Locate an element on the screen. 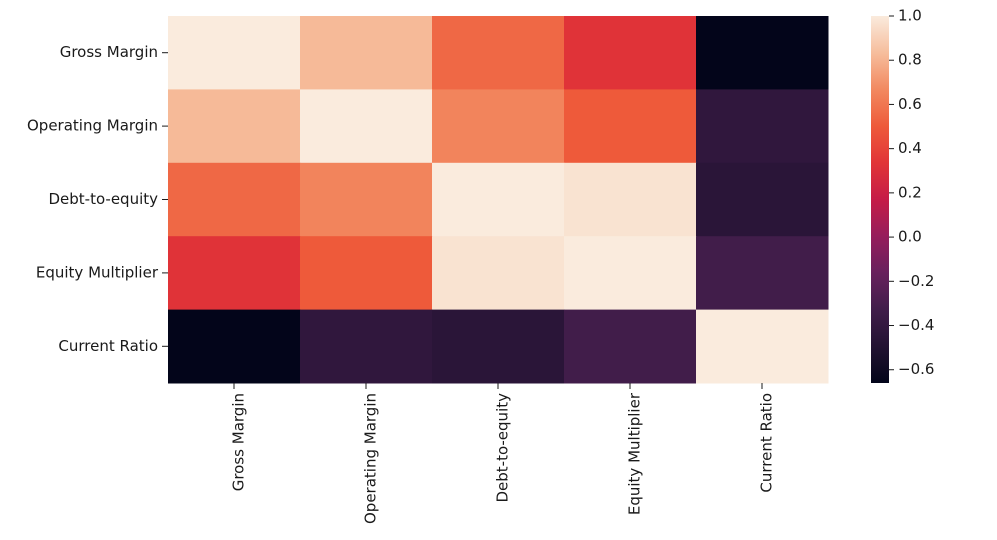 This screenshot has height=540, width=997. colorbar-tick-labels: 1.0 0.8 0.6 0.4 0.2 0.0 −0.2 −0.4 −0.6 is located at coordinates (911, 192).